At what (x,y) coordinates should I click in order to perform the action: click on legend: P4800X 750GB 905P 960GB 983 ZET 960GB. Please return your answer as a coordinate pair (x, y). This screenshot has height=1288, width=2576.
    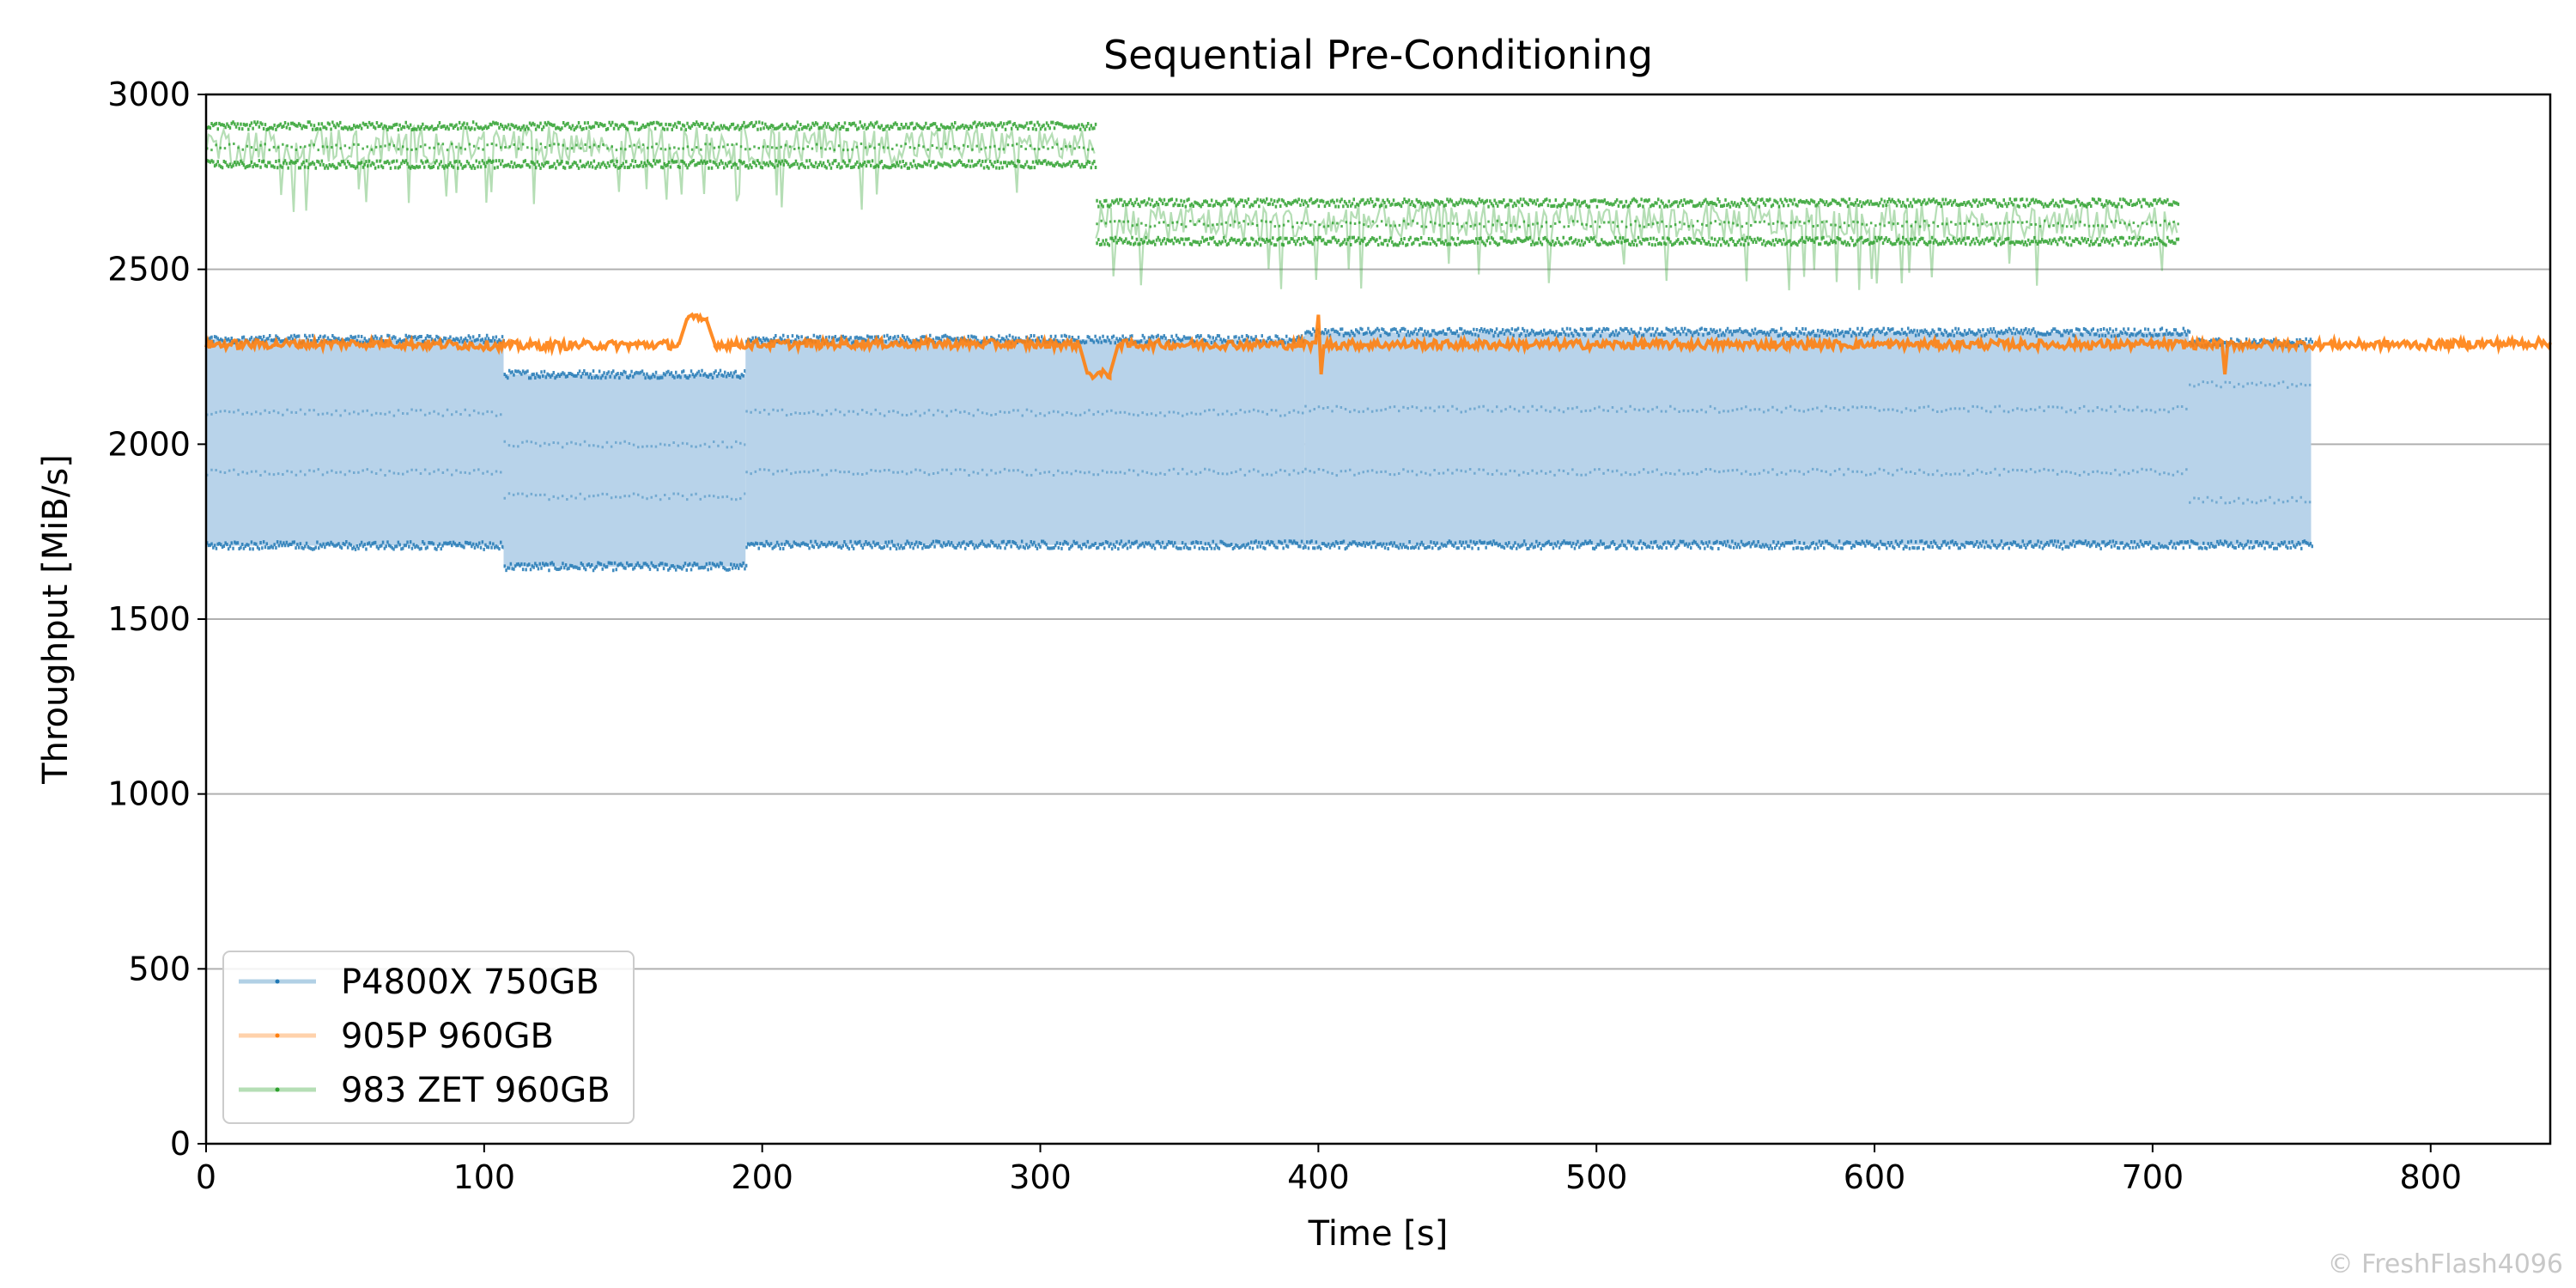
    Looking at the image, I should click on (429, 1038).